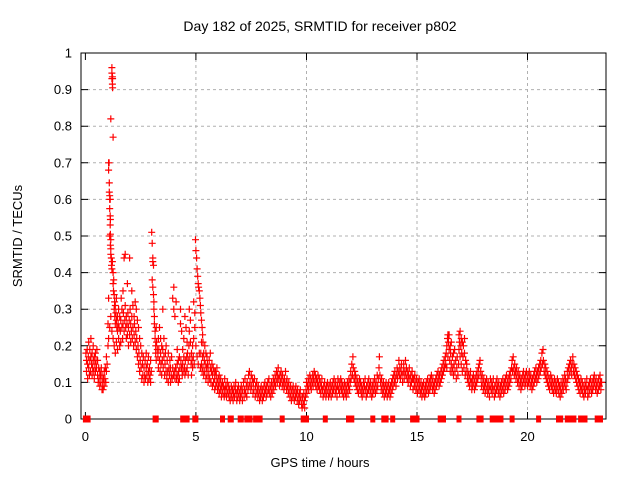 The width and height of the screenshot is (640, 485). I want to click on x-tick-label: 15, so click(417, 436).